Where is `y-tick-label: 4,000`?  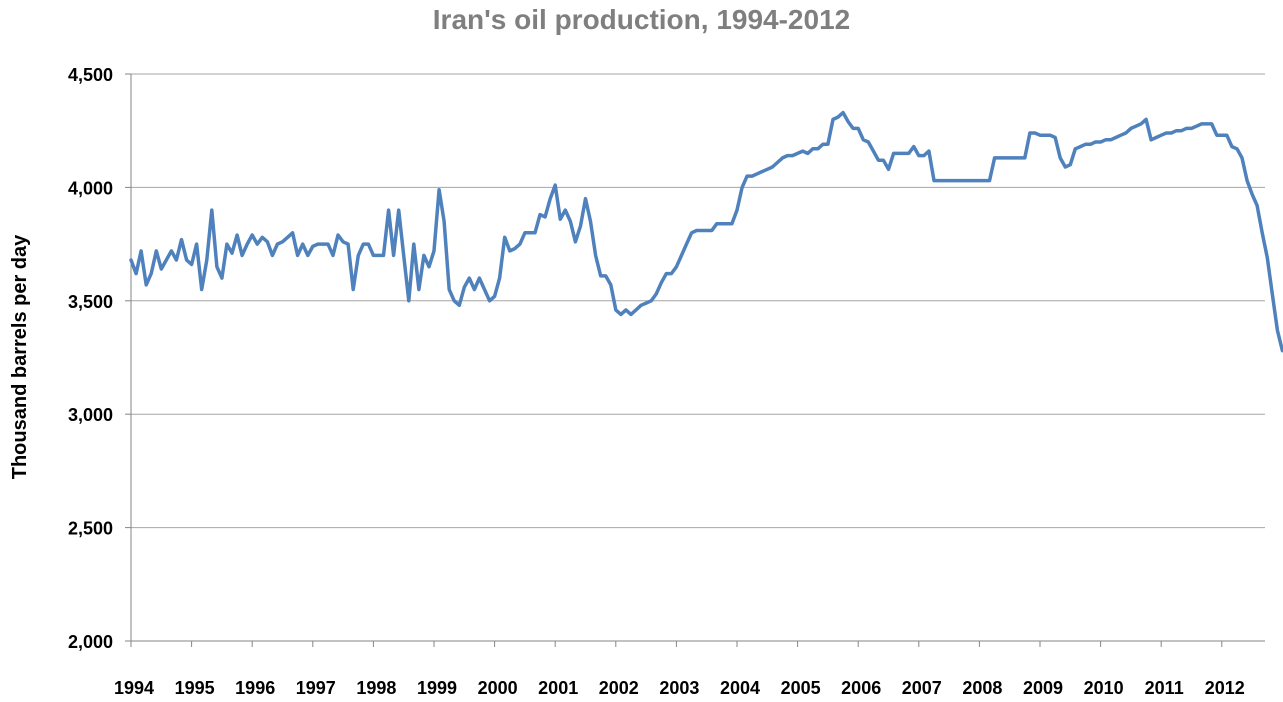
y-tick-label: 4,000 is located at coordinates (90, 188).